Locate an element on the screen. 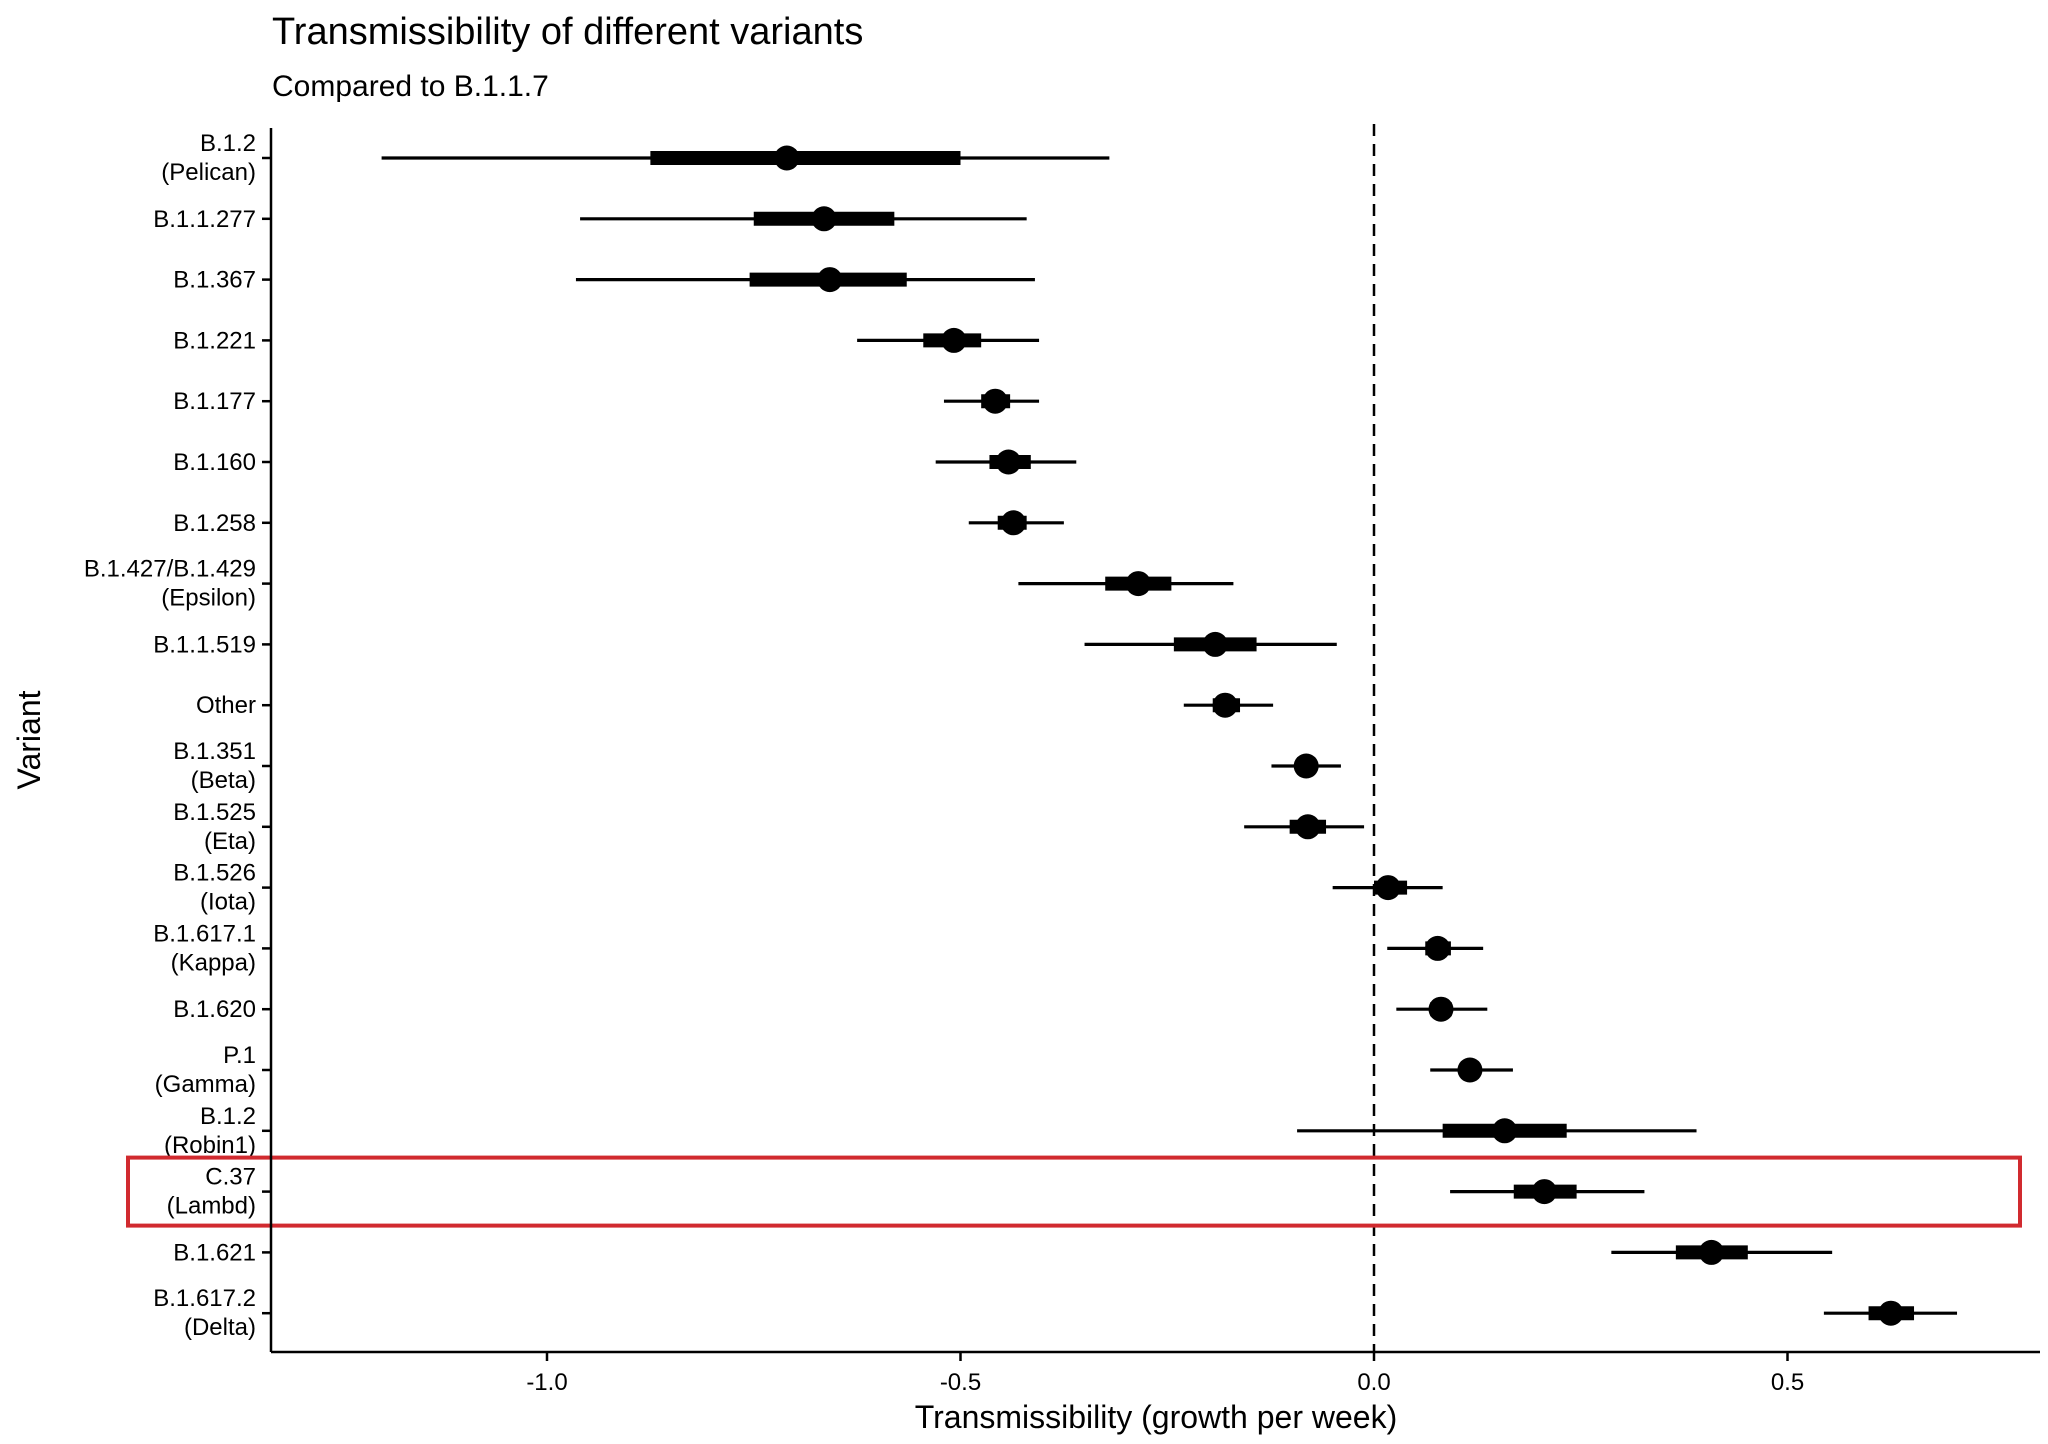  chart-subtitle: Compared to B.1.1.7 is located at coordinates (410, 86).